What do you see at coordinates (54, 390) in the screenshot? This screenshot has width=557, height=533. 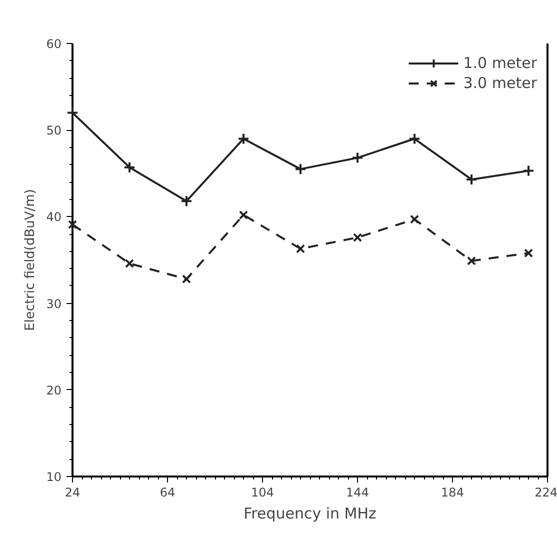 I see `y-tick-label: 20` at bounding box center [54, 390].